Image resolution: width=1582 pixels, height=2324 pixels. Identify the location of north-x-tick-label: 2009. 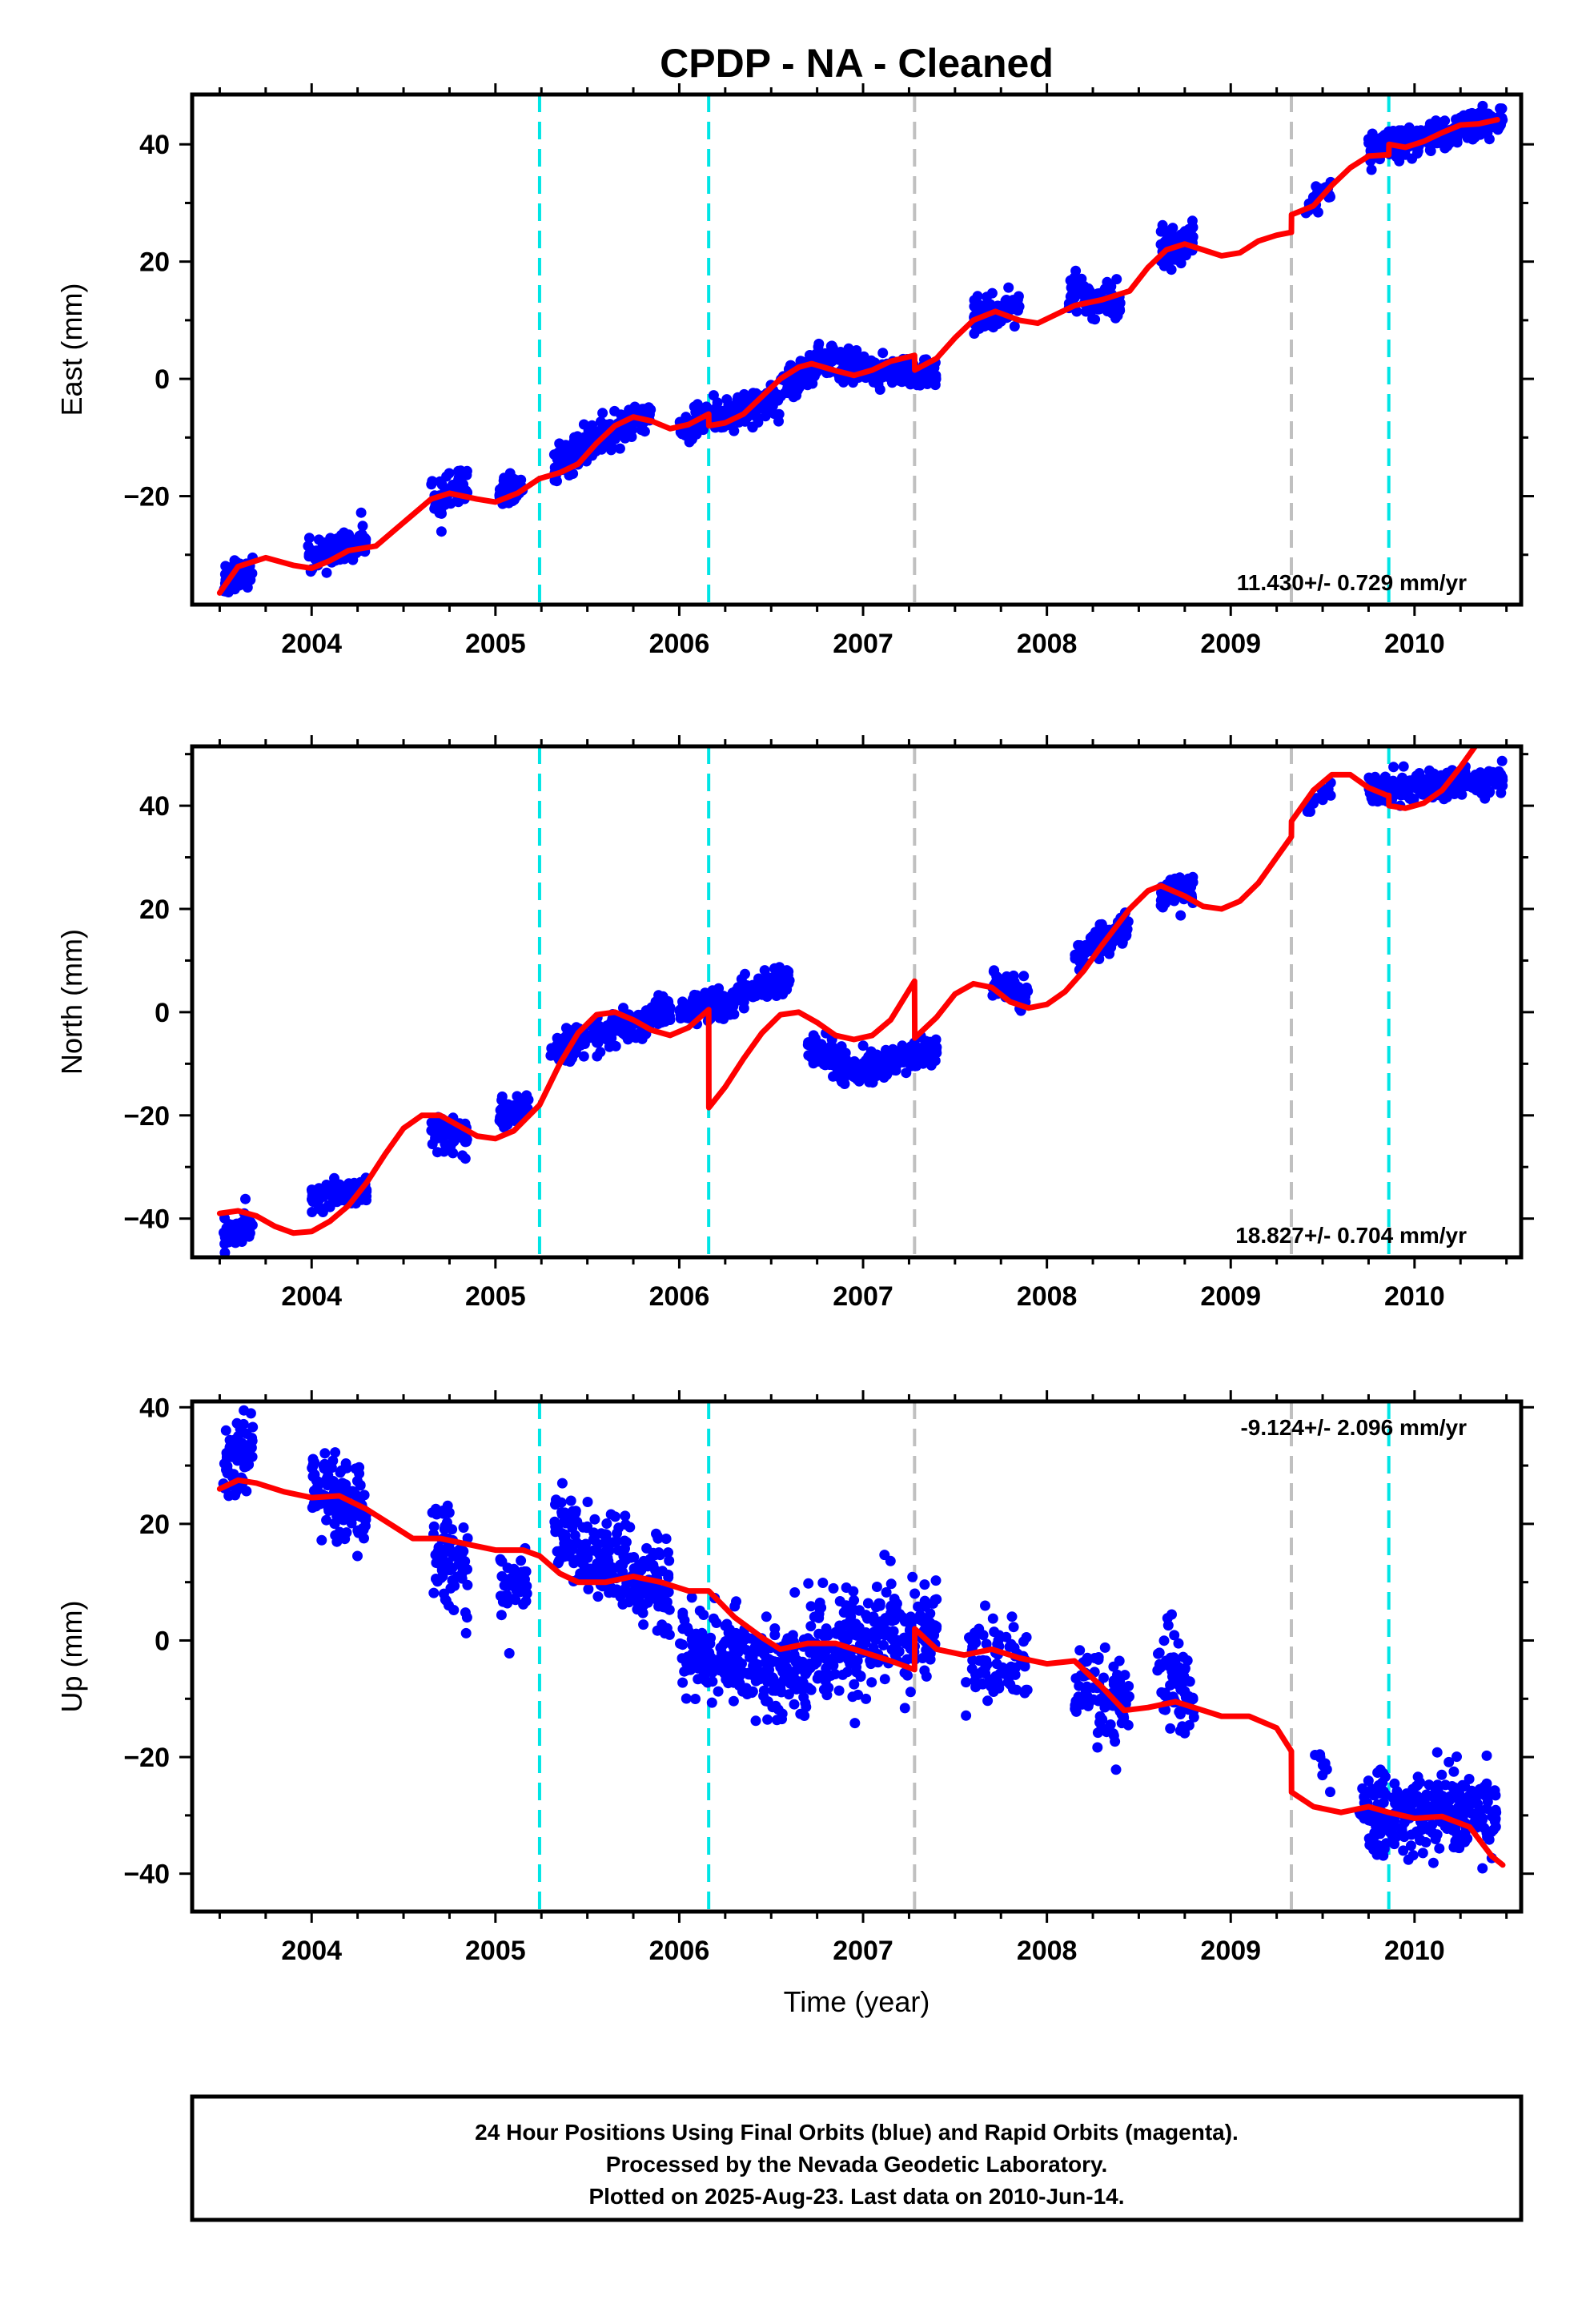
(1230, 1296).